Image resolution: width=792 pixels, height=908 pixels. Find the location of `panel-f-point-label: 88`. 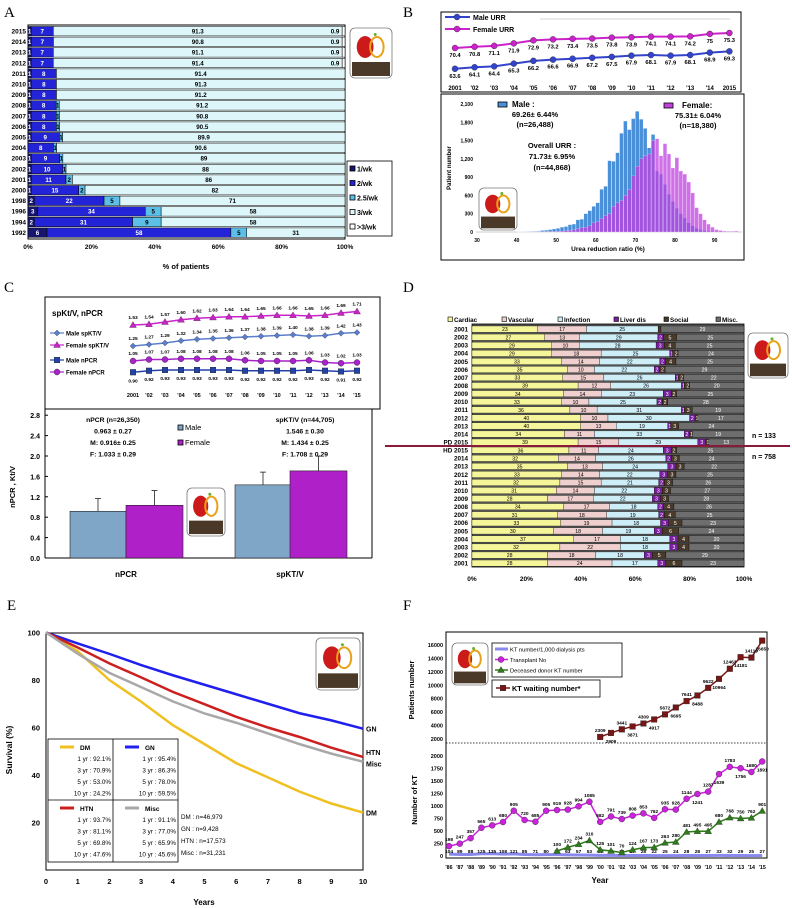

panel-f-point-label: 88 is located at coordinates (471, 852).